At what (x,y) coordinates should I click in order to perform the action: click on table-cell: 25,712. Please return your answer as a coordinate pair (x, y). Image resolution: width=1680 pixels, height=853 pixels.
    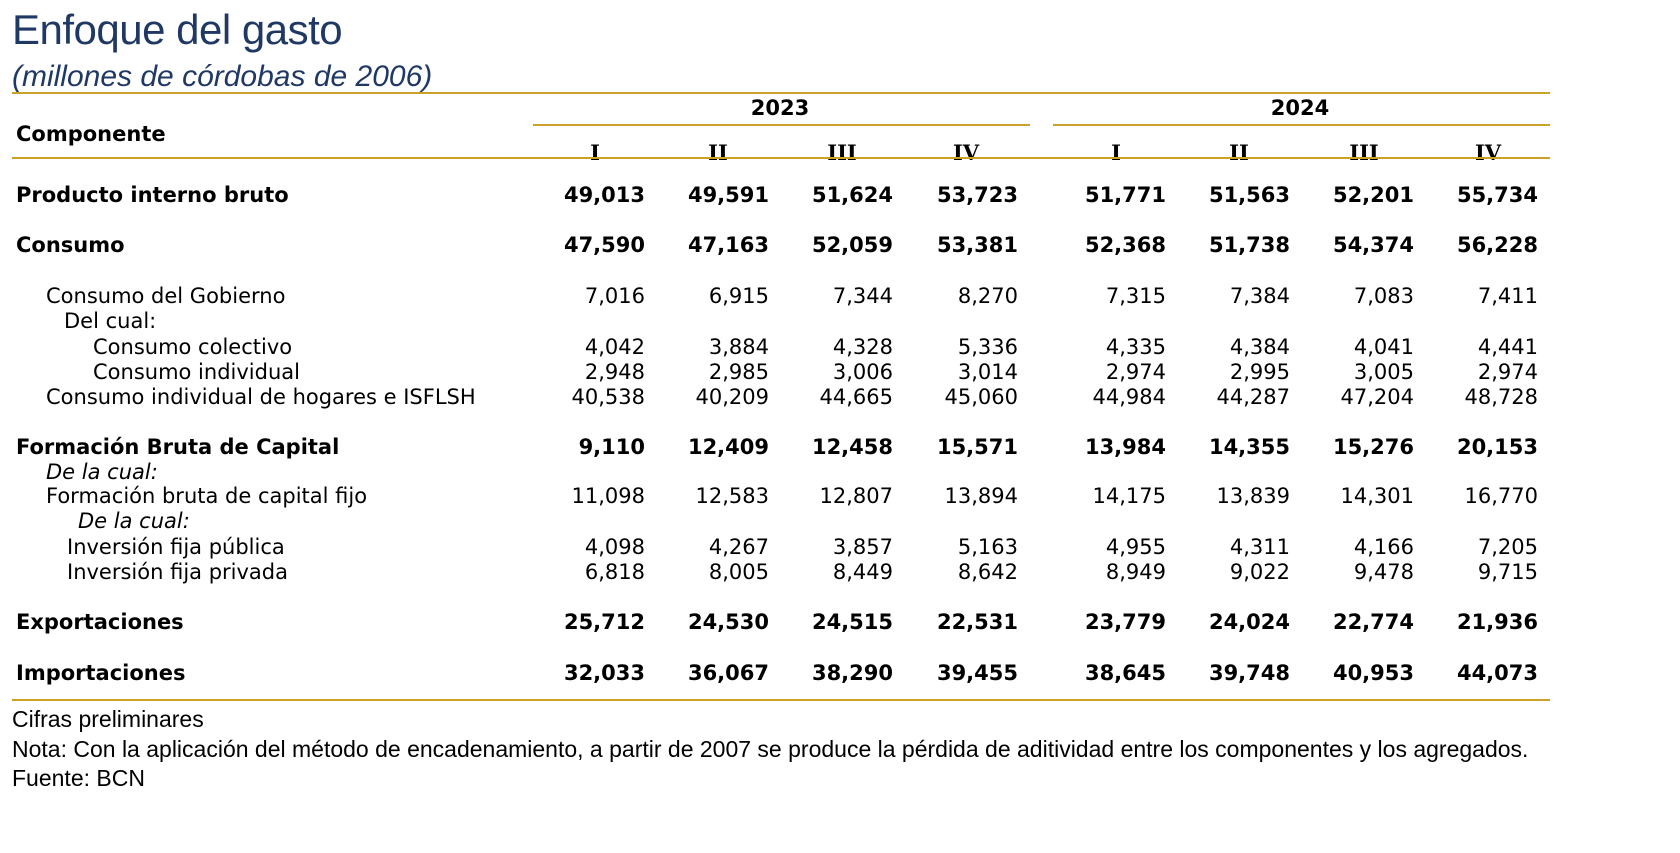
    Looking at the image, I should click on (604, 622).